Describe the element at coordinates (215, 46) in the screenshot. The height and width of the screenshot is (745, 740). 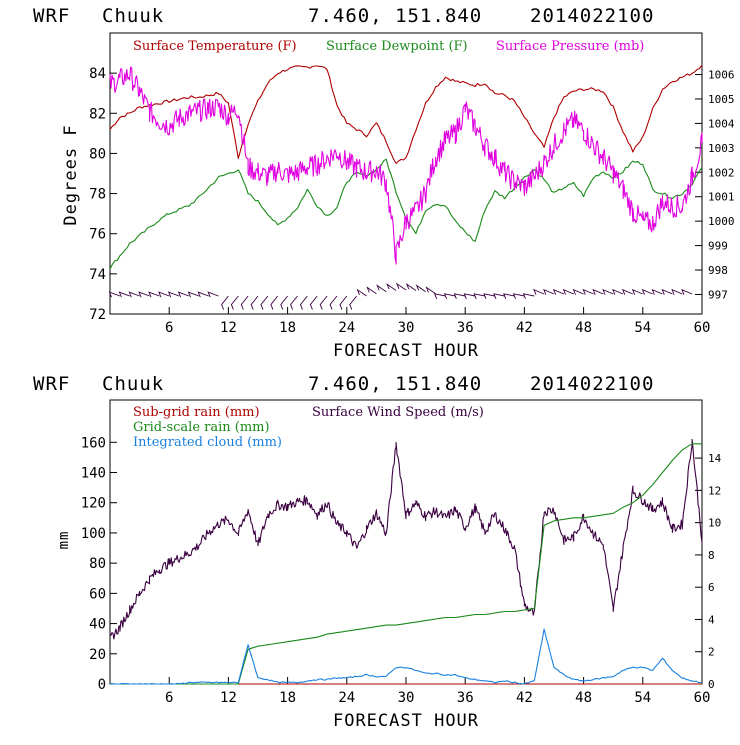
I see `top-legend-temperature: Surface Temperature (F)` at that location.